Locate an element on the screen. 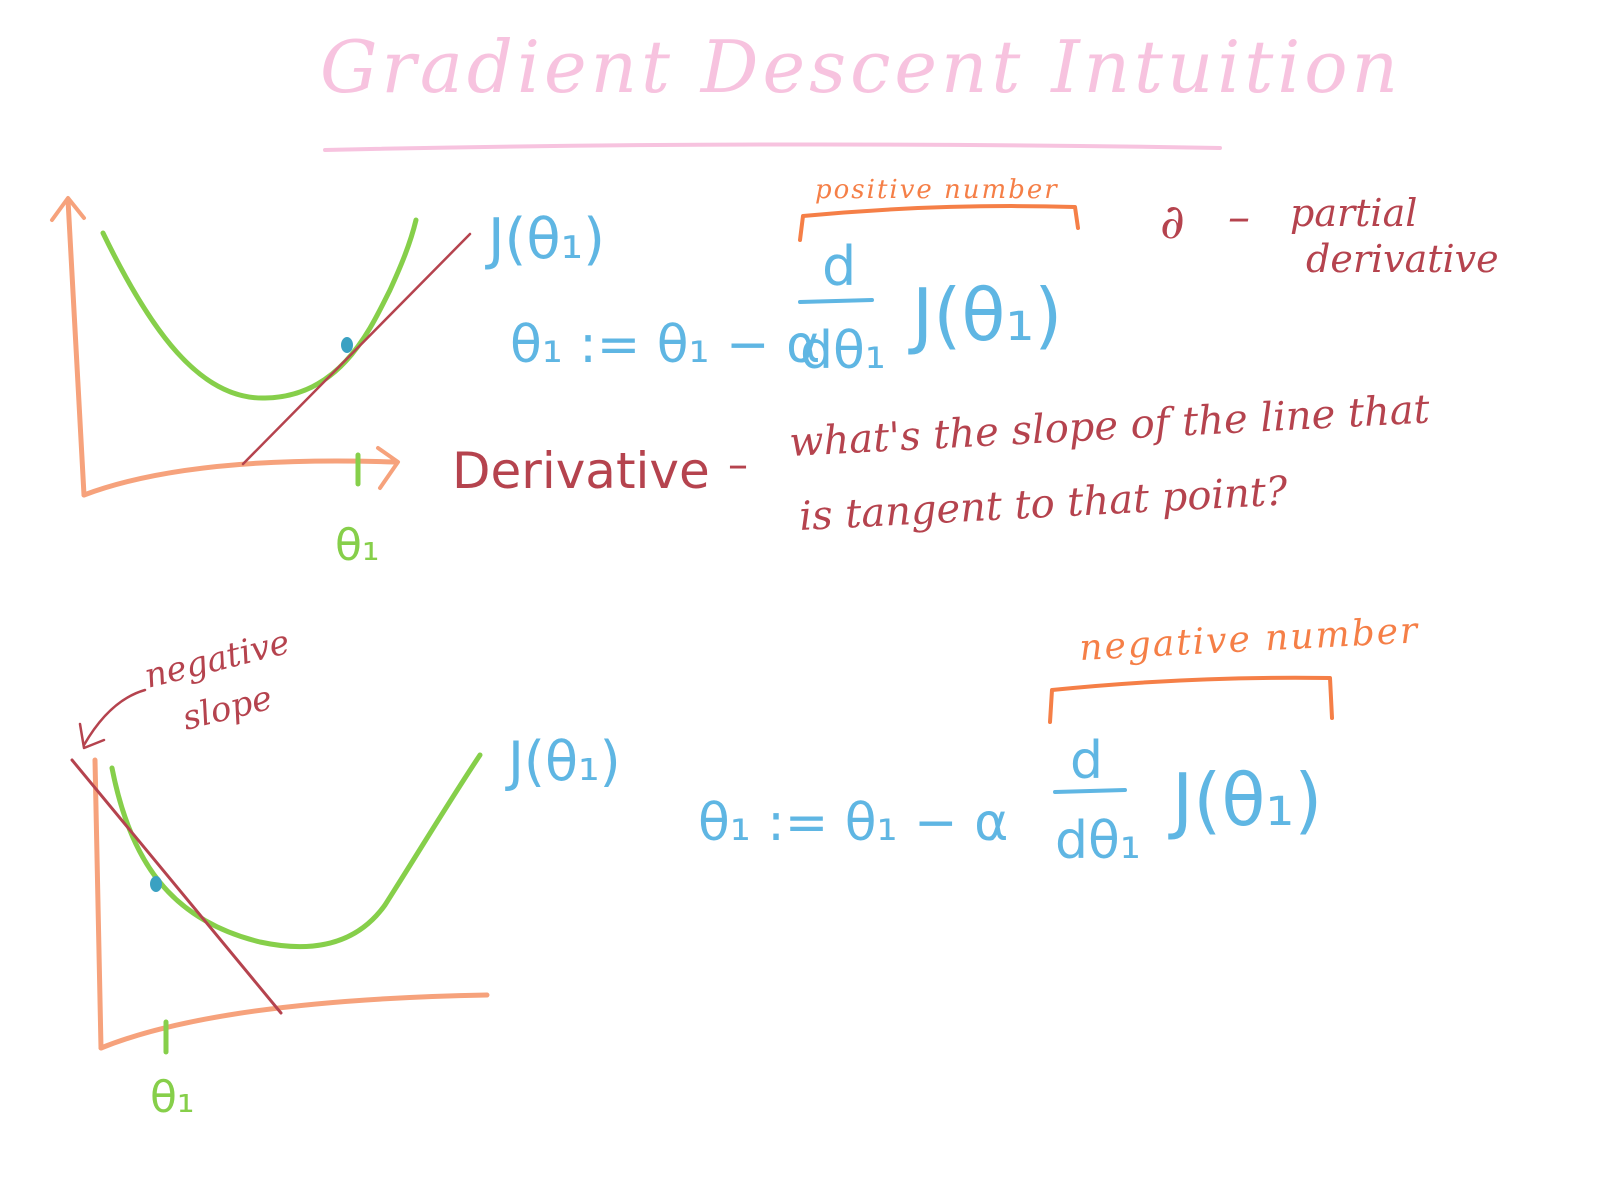 The width and height of the screenshot is (1600, 1200). top-x-arrowhead-icon is located at coordinates (388, 468).